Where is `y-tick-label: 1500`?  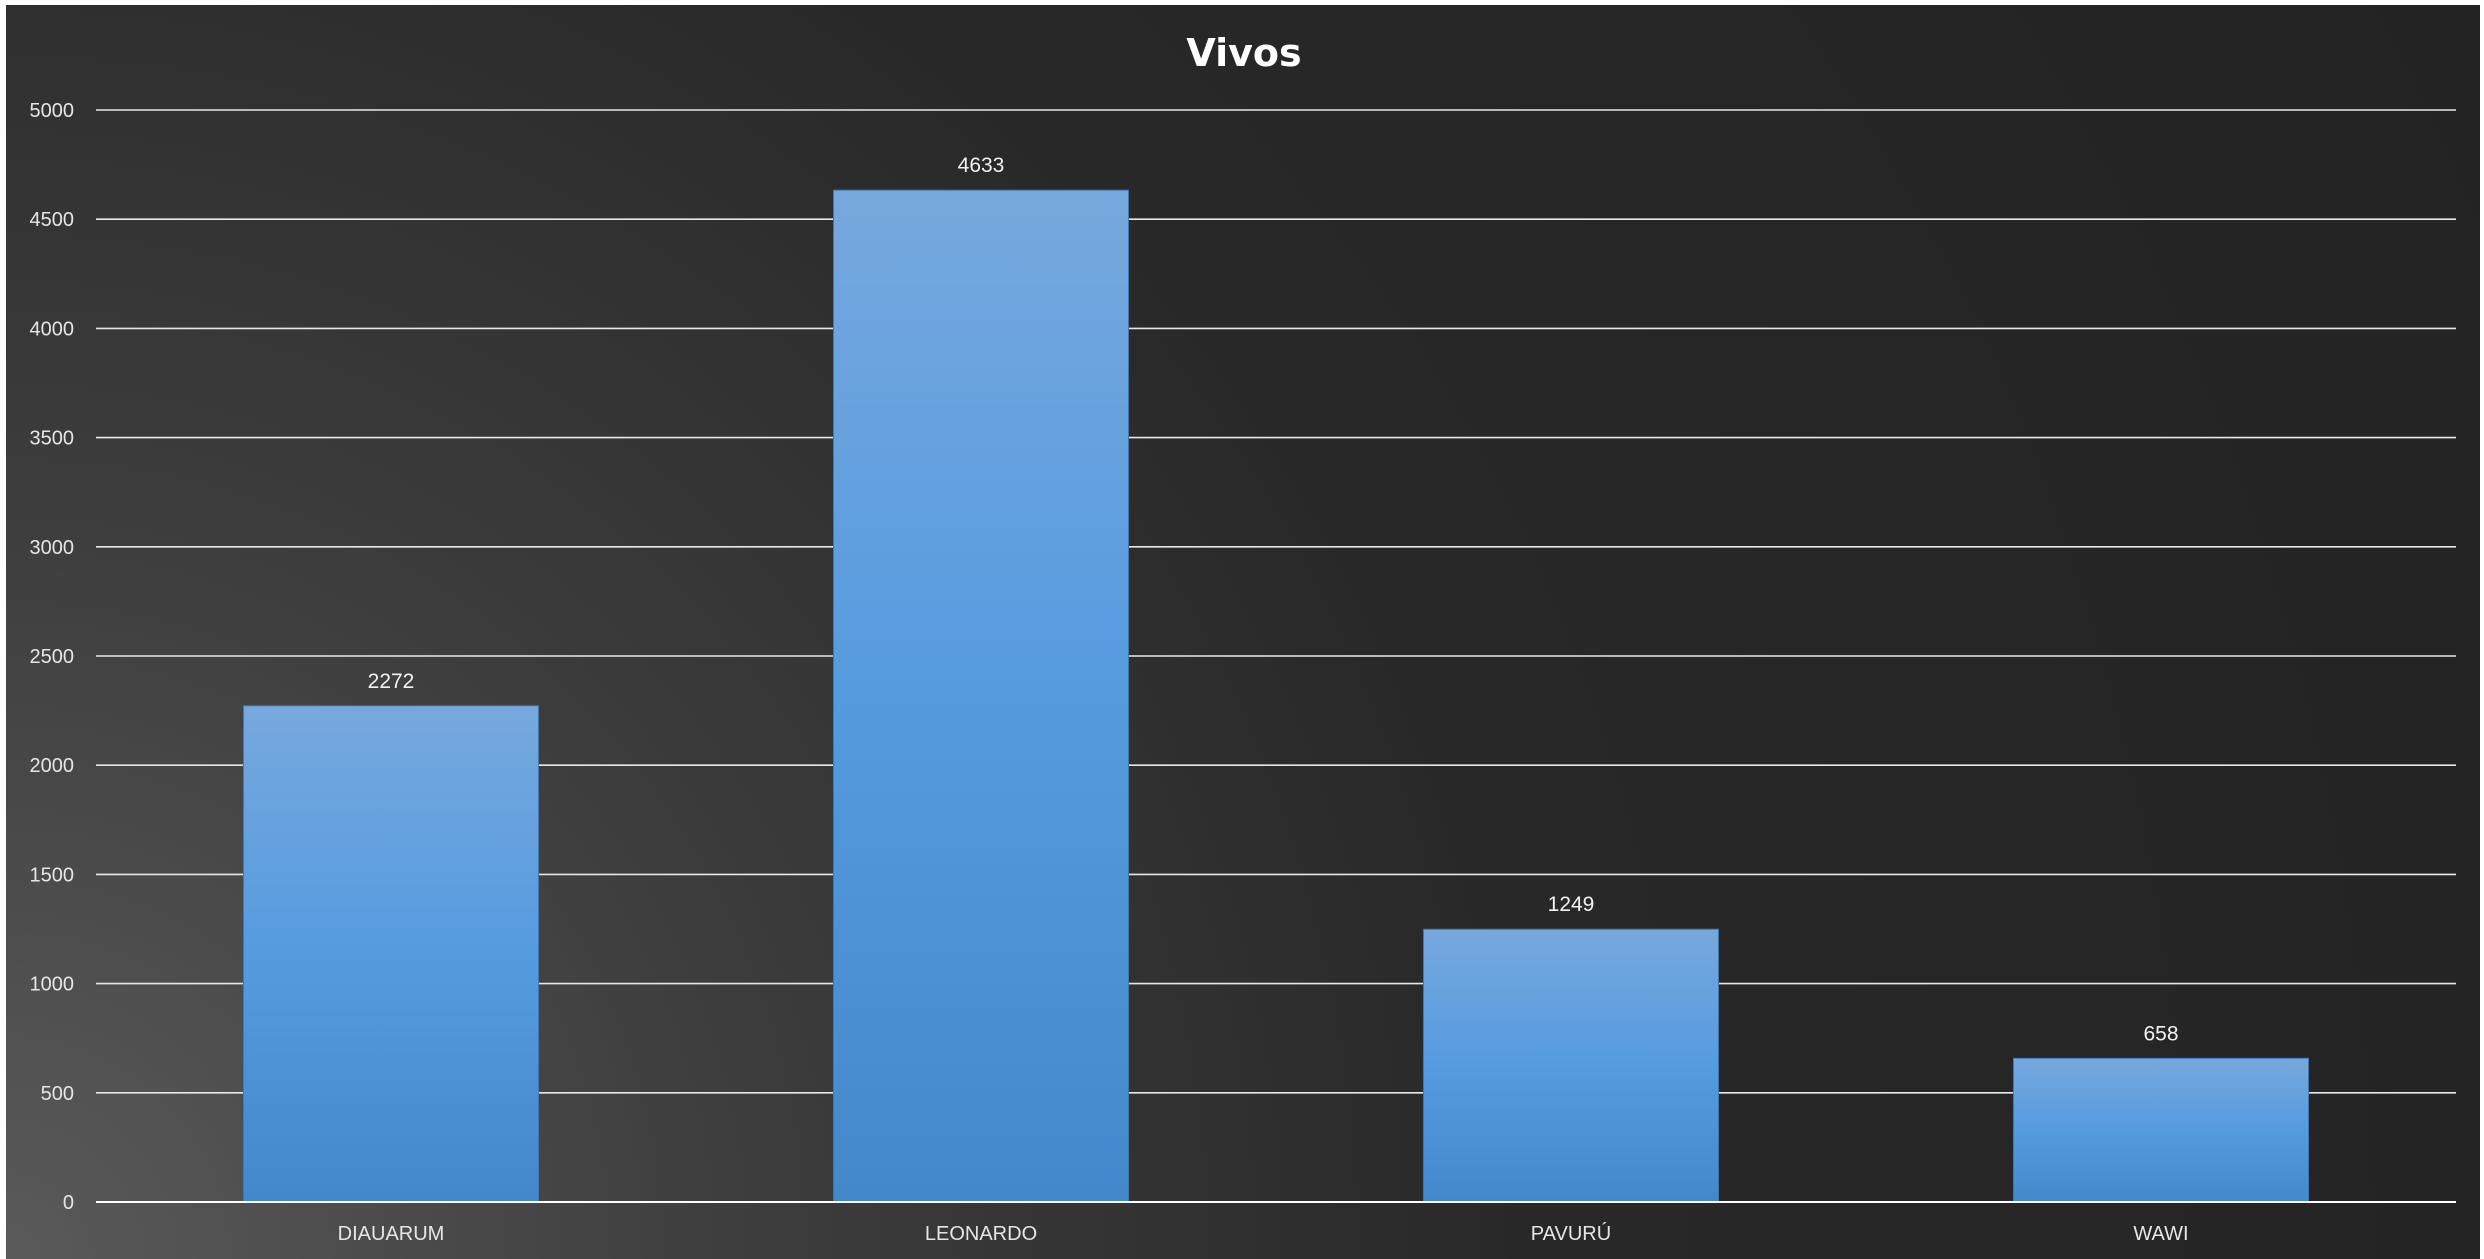 y-tick-label: 1500 is located at coordinates (52, 875).